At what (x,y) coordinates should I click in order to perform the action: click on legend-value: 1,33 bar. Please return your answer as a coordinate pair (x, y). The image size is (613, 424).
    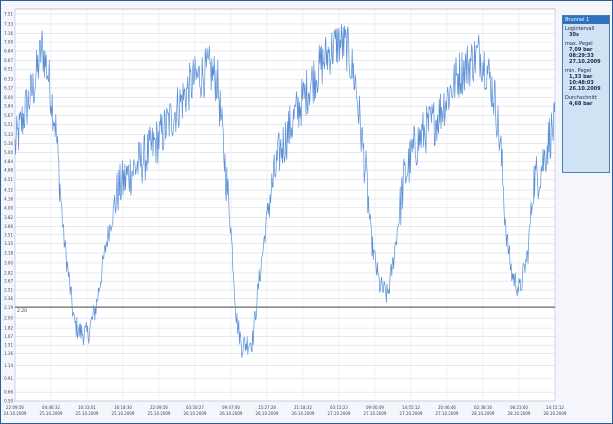
    Looking at the image, I should click on (581, 77).